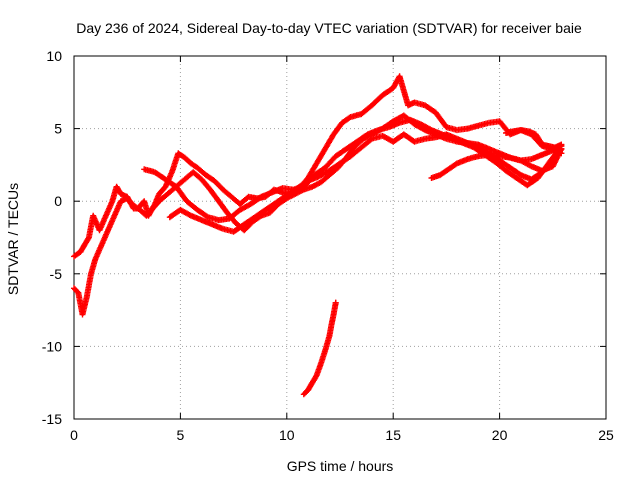 This screenshot has width=640, height=480. Describe the element at coordinates (13, 239) in the screenshot. I see `y-axis-label: SDTVAR / TECUs` at that location.